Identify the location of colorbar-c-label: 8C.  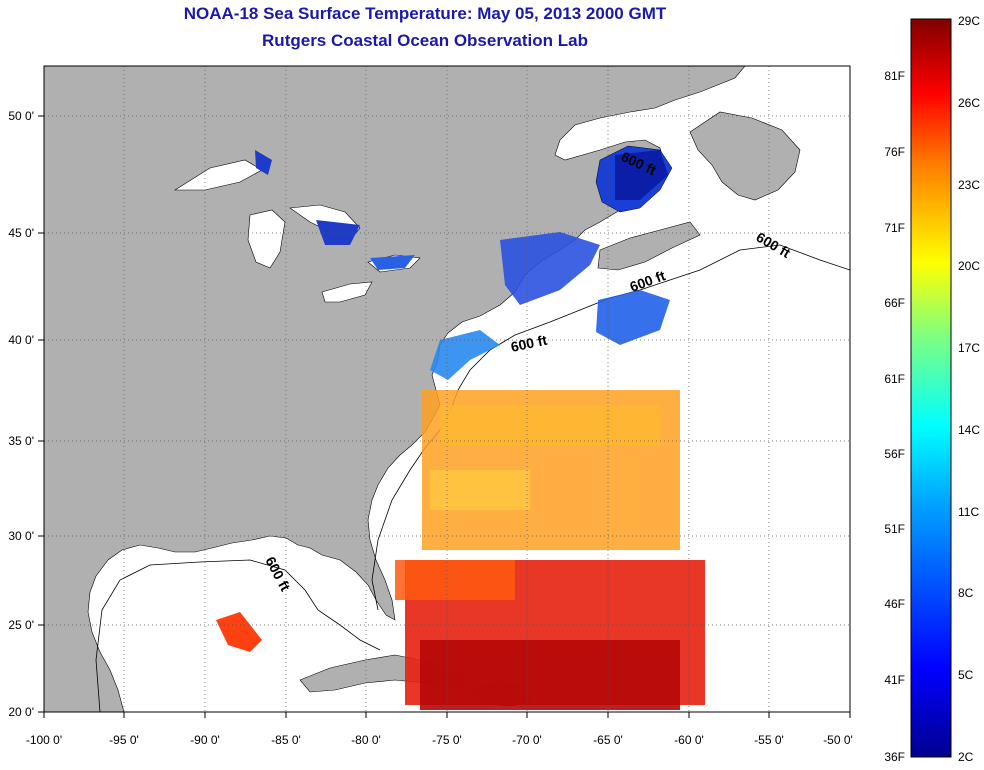
(966, 593).